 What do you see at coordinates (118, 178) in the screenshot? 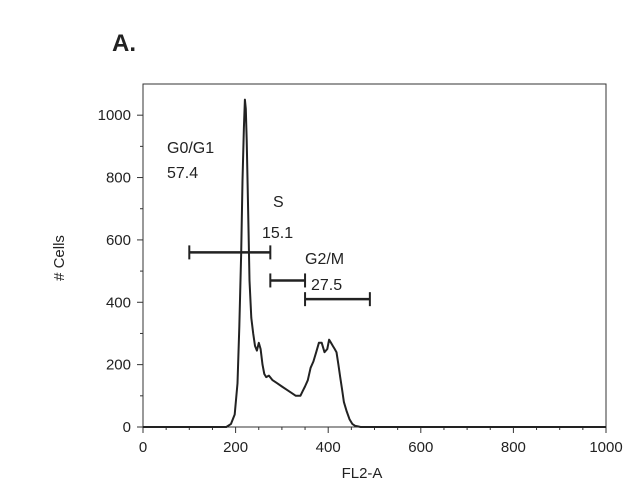
I see `y-tick-label: 800` at bounding box center [118, 178].